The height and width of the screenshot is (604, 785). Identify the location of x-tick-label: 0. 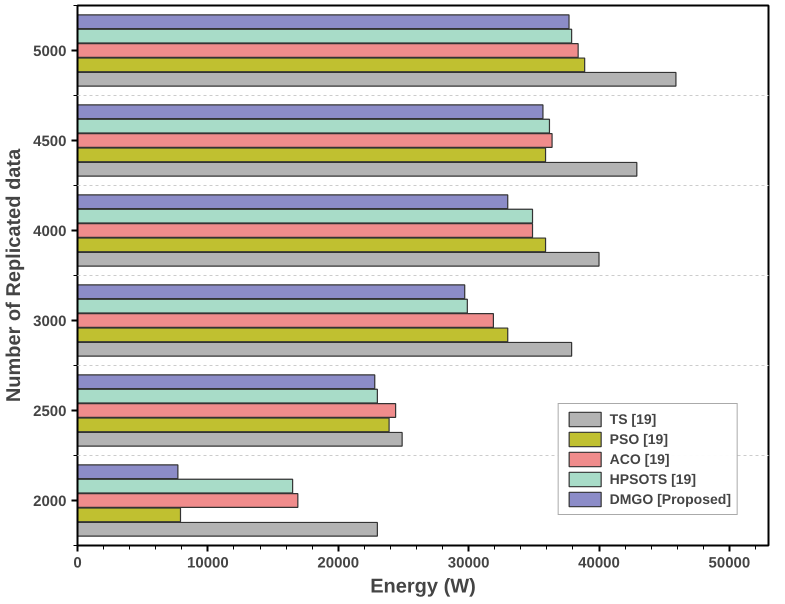
(77, 563).